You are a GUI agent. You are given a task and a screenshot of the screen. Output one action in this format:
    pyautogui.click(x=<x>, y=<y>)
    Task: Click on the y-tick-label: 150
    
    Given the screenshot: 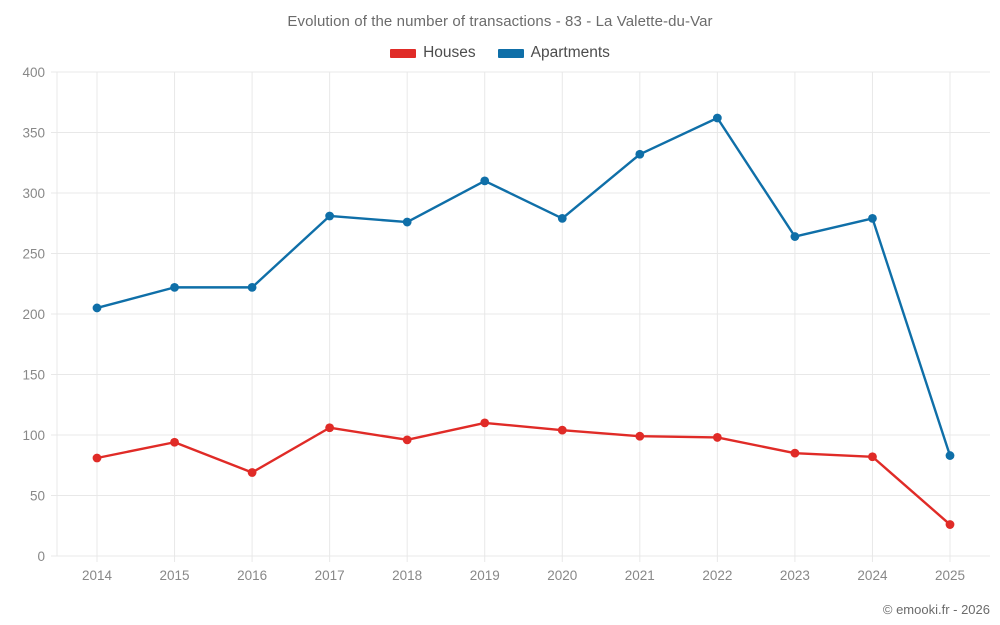 What is the action you would take?
    pyautogui.click(x=33, y=375)
    